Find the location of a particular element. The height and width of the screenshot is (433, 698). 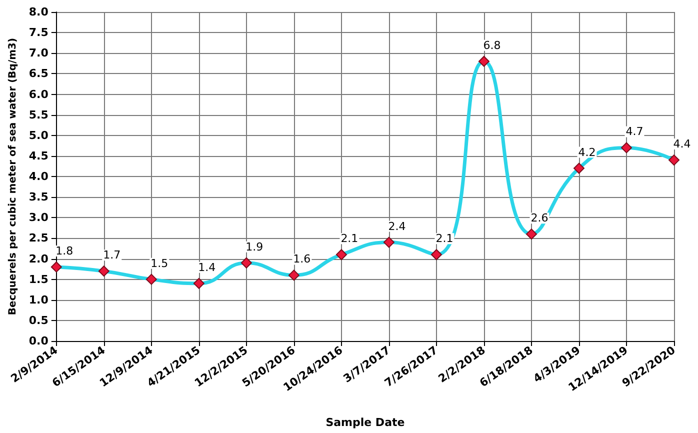

y-tick-label: 2.0 is located at coordinates (38, 259).